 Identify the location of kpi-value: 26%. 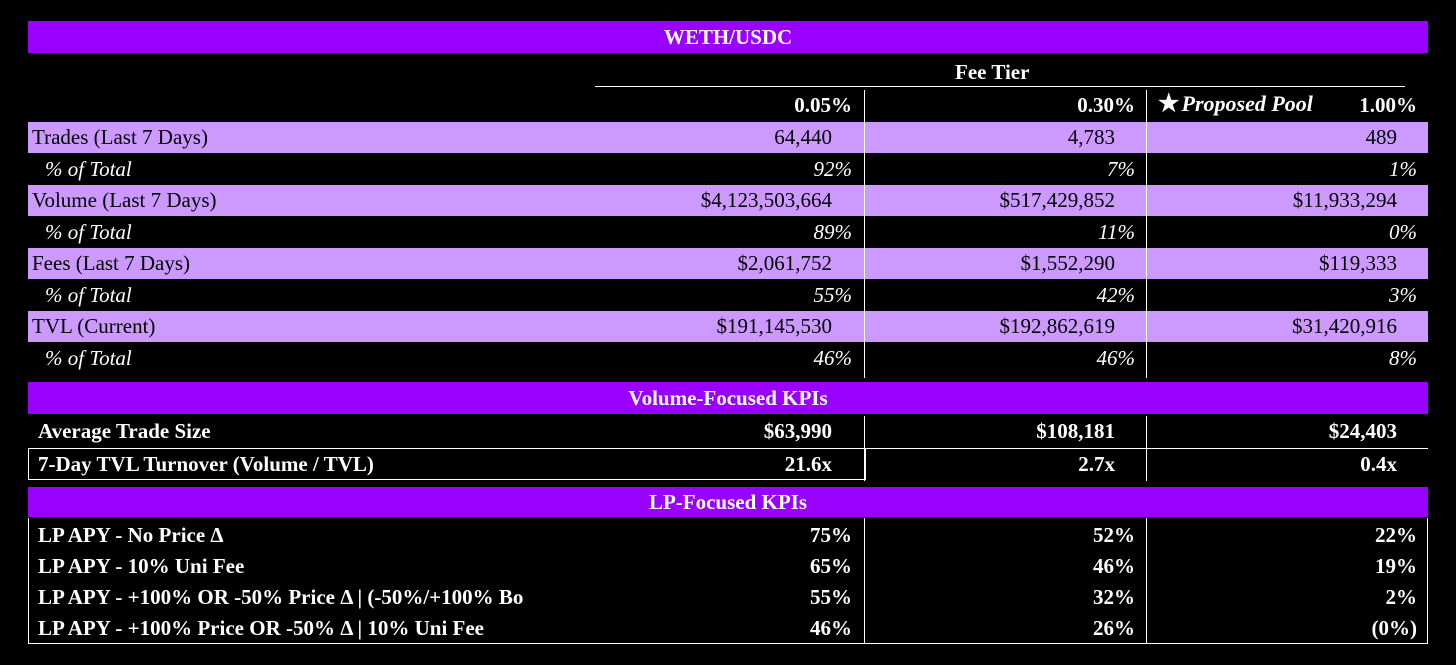
(1114, 627).